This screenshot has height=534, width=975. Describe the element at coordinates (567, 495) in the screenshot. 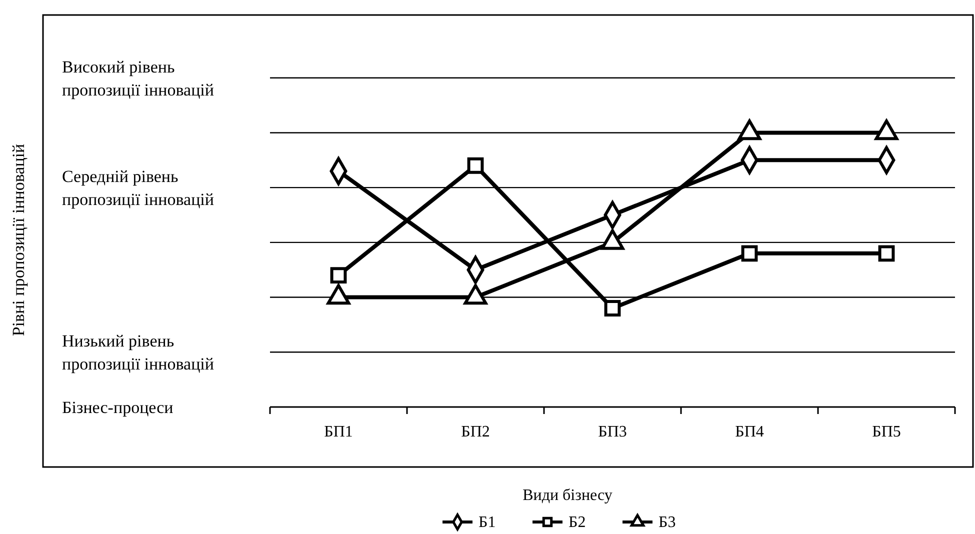

I see `x-axis-title: Види бізнесу` at that location.